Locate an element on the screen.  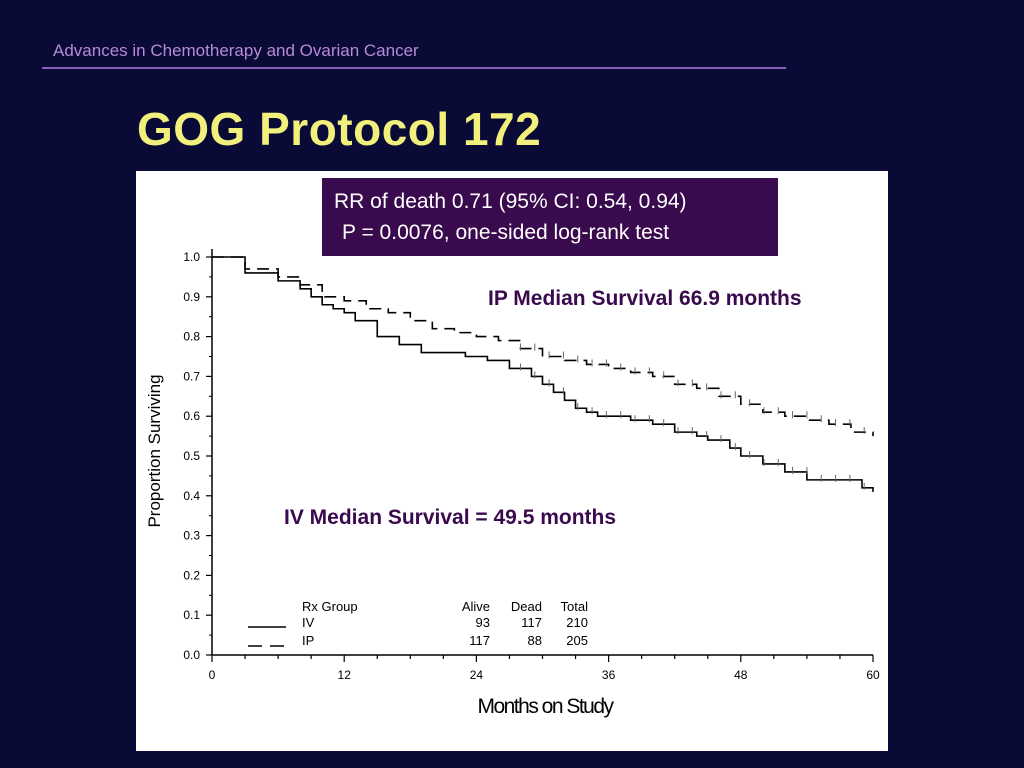
censor-marks is located at coordinates (692, 416).